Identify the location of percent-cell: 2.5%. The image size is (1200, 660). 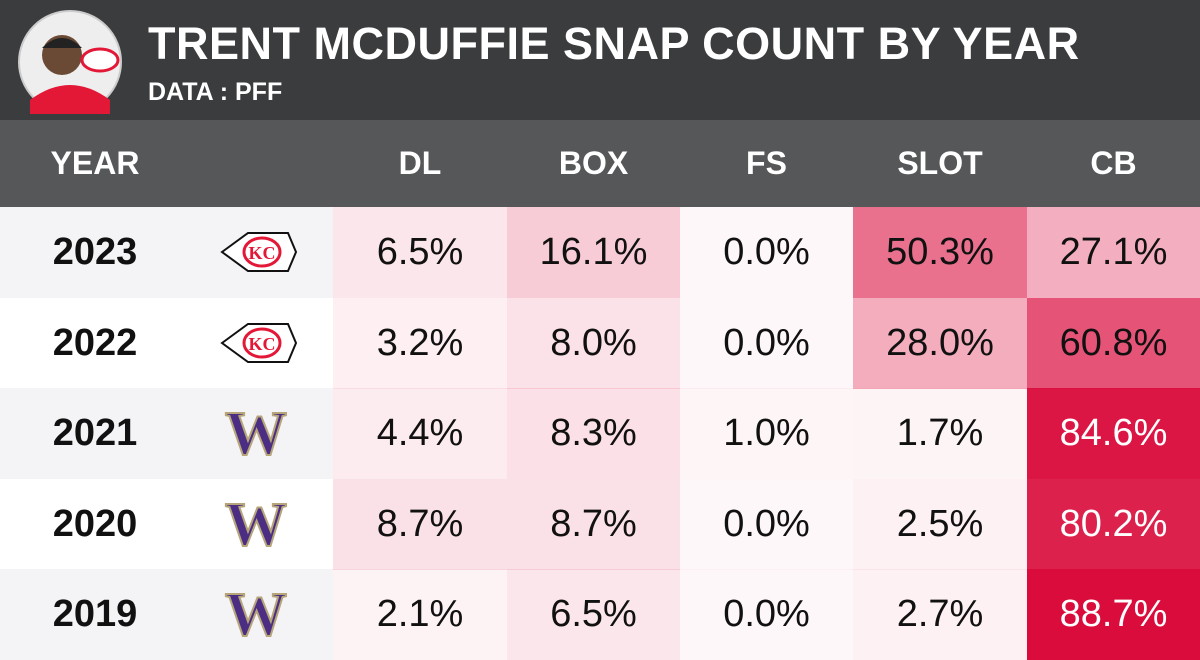
(940, 524).